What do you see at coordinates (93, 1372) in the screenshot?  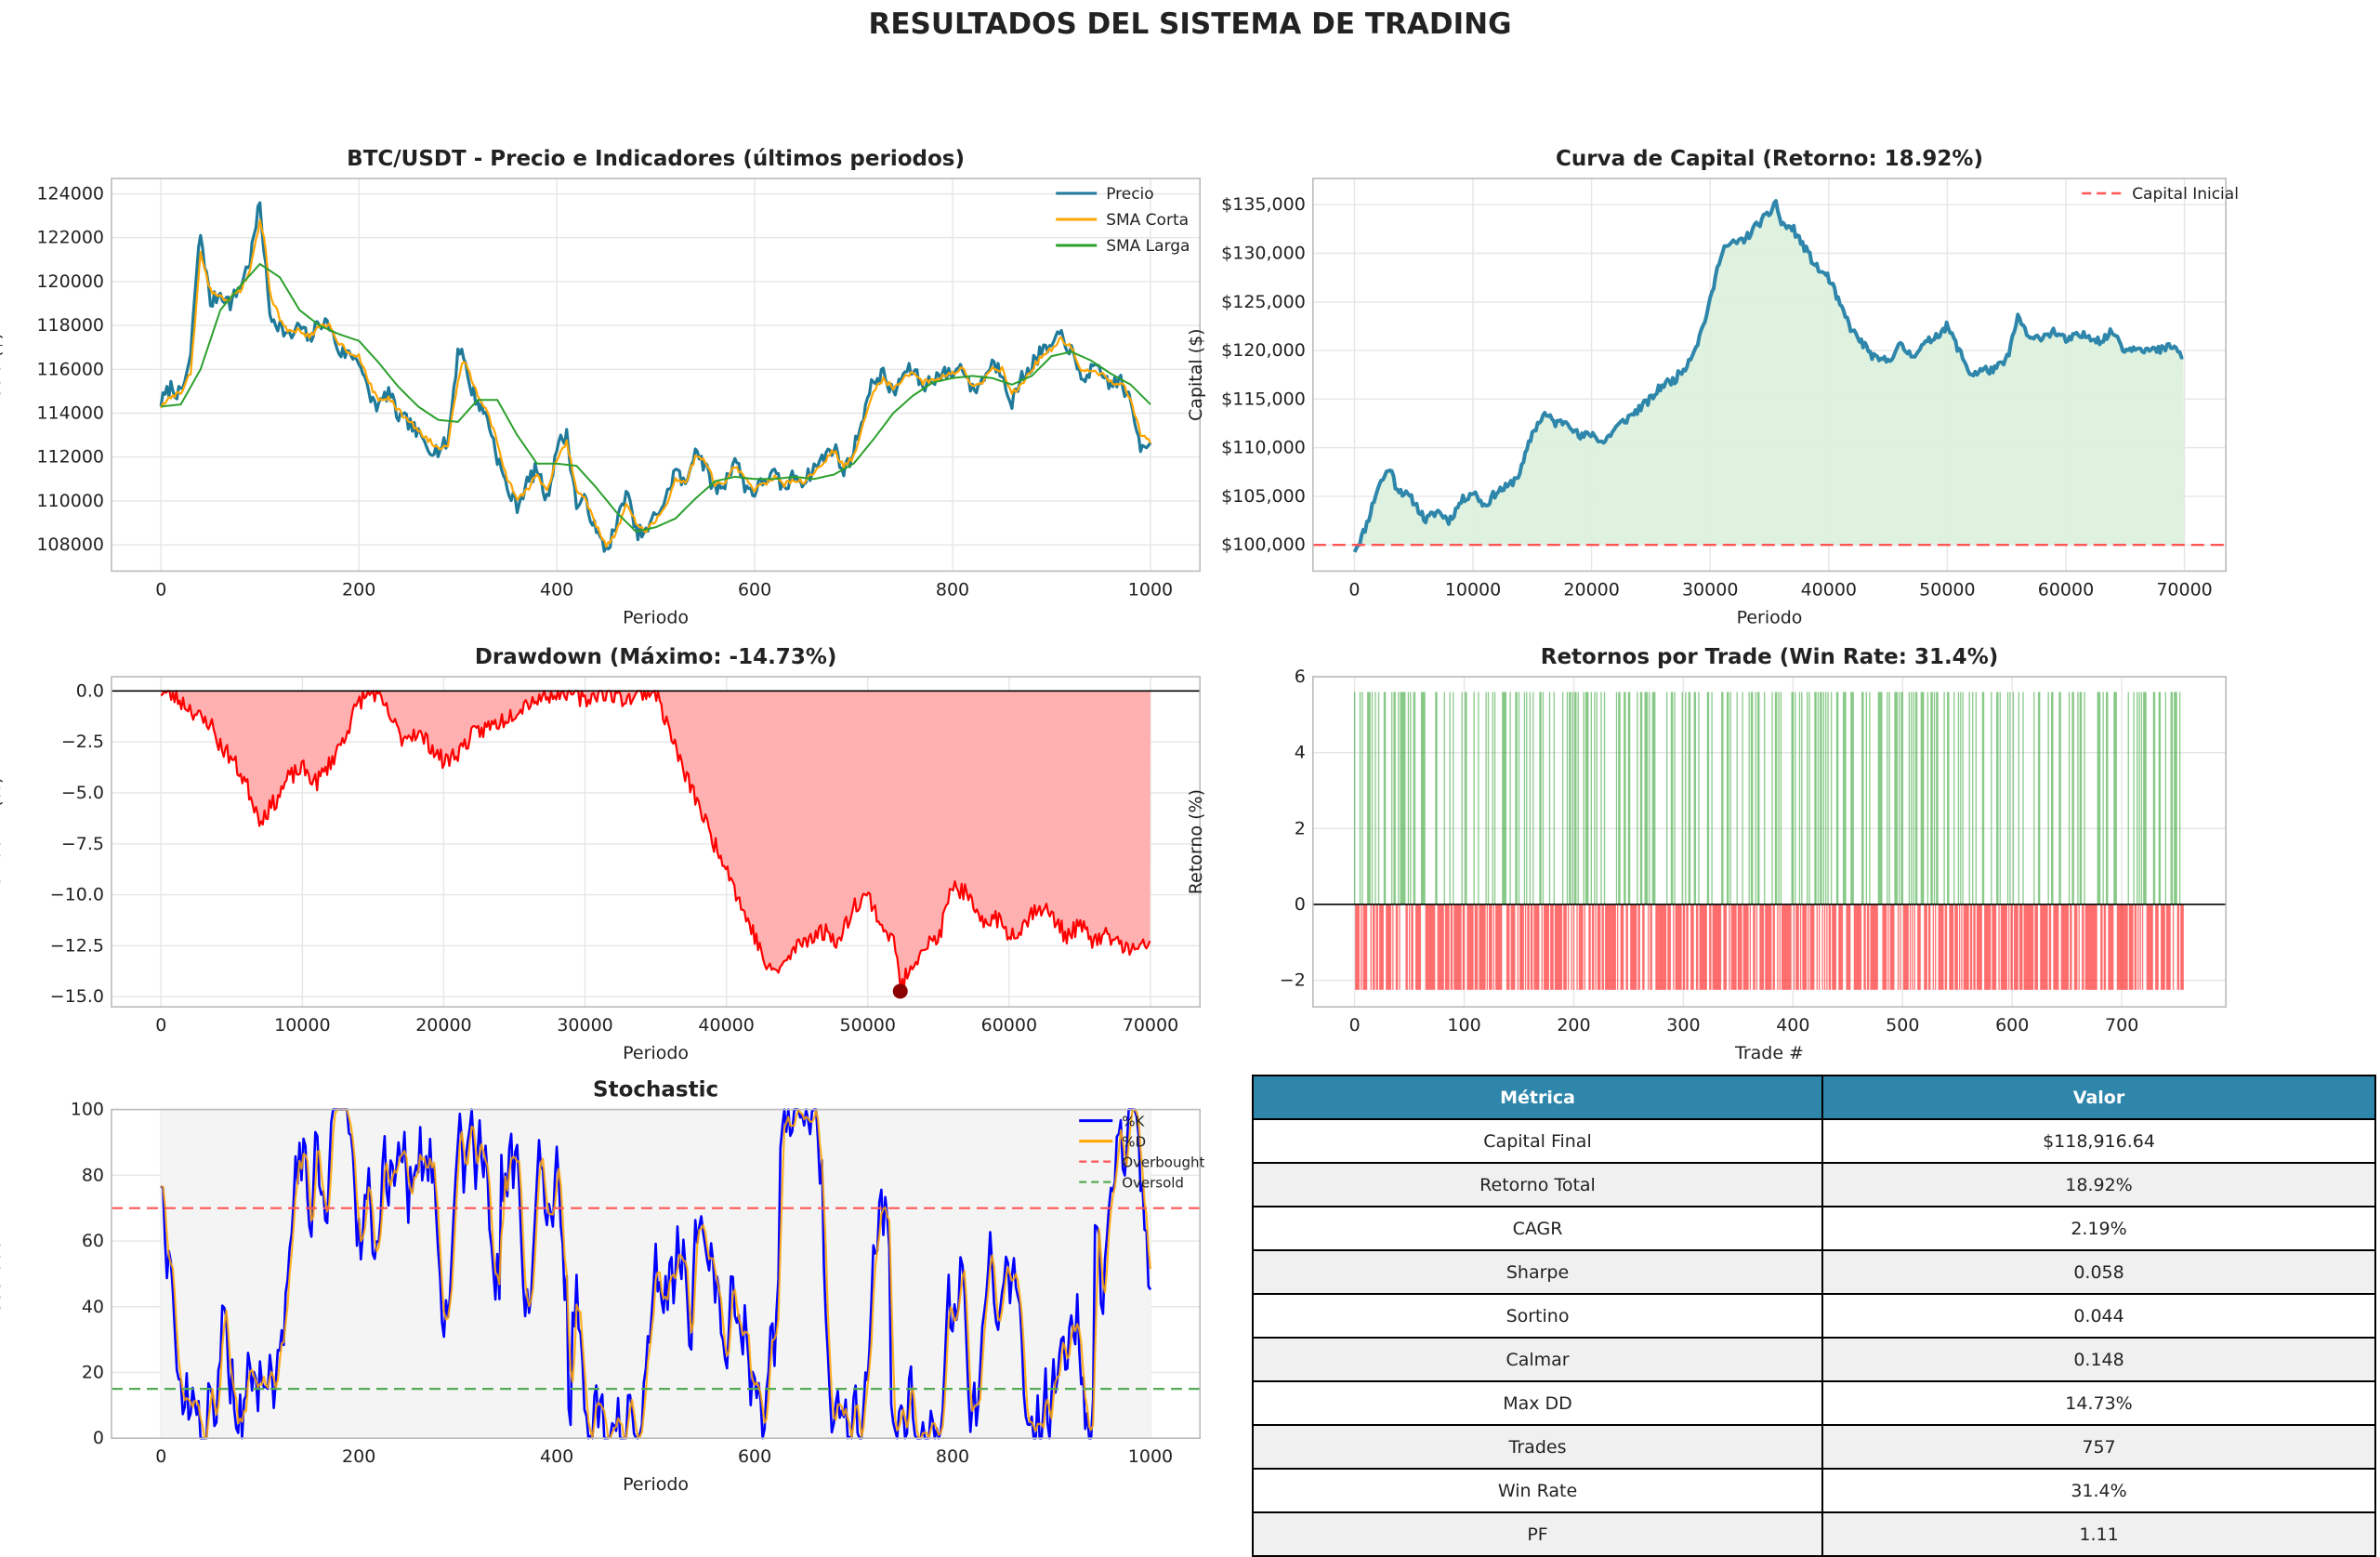 I see `y-tick-label: 20` at bounding box center [93, 1372].